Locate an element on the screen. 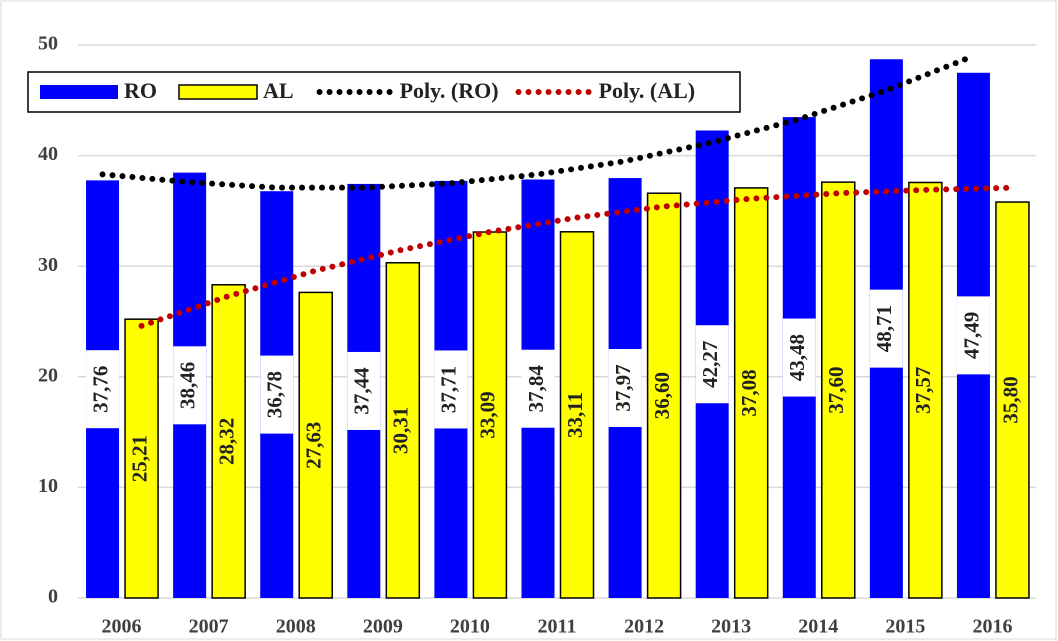 The height and width of the screenshot is (641, 1058). x-tick-label: 2010 is located at coordinates (470, 627).